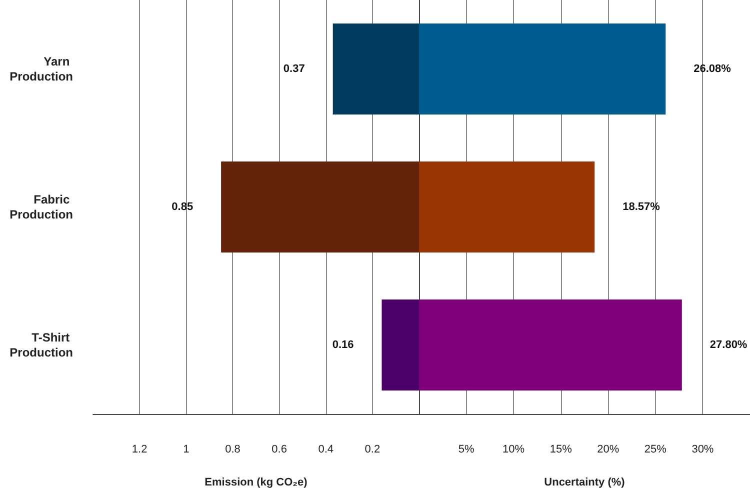 The width and height of the screenshot is (750, 493). What do you see at coordinates (641, 207) in the screenshot?
I see `data-label: 18.57%` at bounding box center [641, 207].